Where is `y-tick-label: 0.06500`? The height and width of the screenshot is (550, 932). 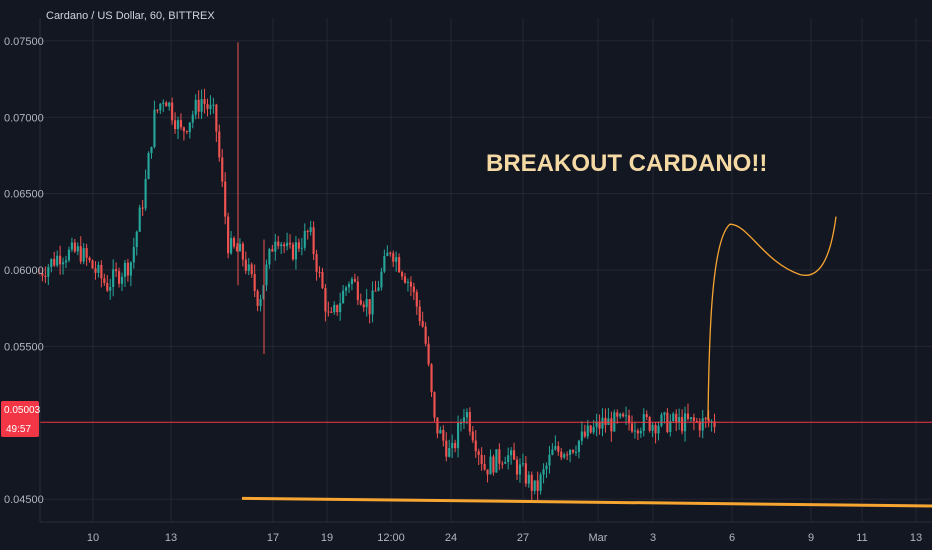 y-tick-label: 0.06500 is located at coordinates (24, 195).